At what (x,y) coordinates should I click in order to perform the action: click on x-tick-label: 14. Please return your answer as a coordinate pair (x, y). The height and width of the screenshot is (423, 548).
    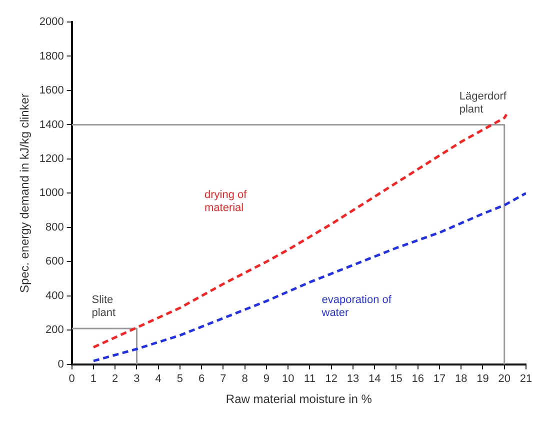
    Looking at the image, I should click on (374, 379).